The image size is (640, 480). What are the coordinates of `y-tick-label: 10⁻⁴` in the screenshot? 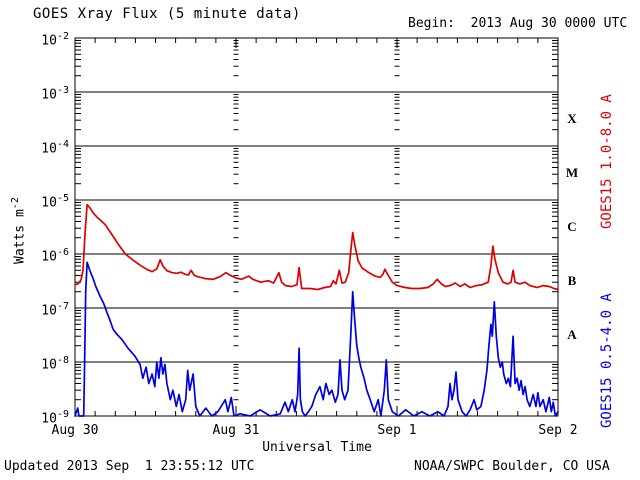 It's located at (55, 148).